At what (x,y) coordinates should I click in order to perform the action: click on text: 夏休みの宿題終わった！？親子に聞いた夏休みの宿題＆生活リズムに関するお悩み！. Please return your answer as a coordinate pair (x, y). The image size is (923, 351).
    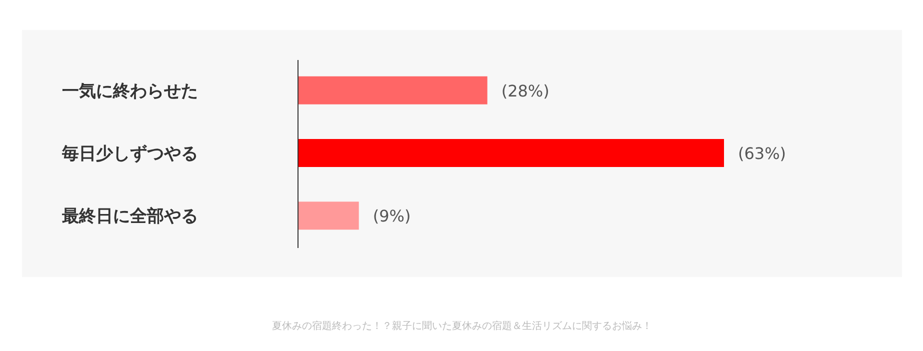
    Looking at the image, I should click on (462, 326).